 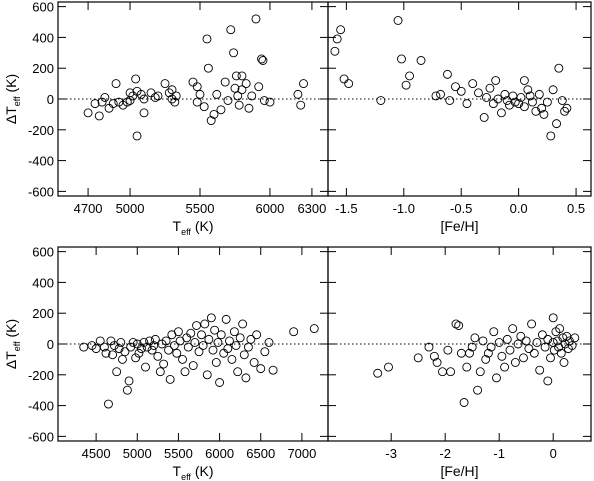 What do you see at coordinates (186, 232) in the screenshot?
I see `axis-label-sub: eff` at bounding box center [186, 232].